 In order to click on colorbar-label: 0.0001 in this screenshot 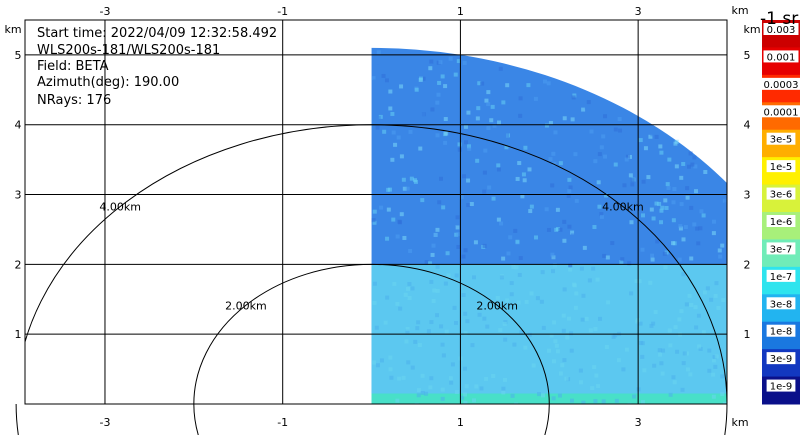, I will do `click(781, 112)`.